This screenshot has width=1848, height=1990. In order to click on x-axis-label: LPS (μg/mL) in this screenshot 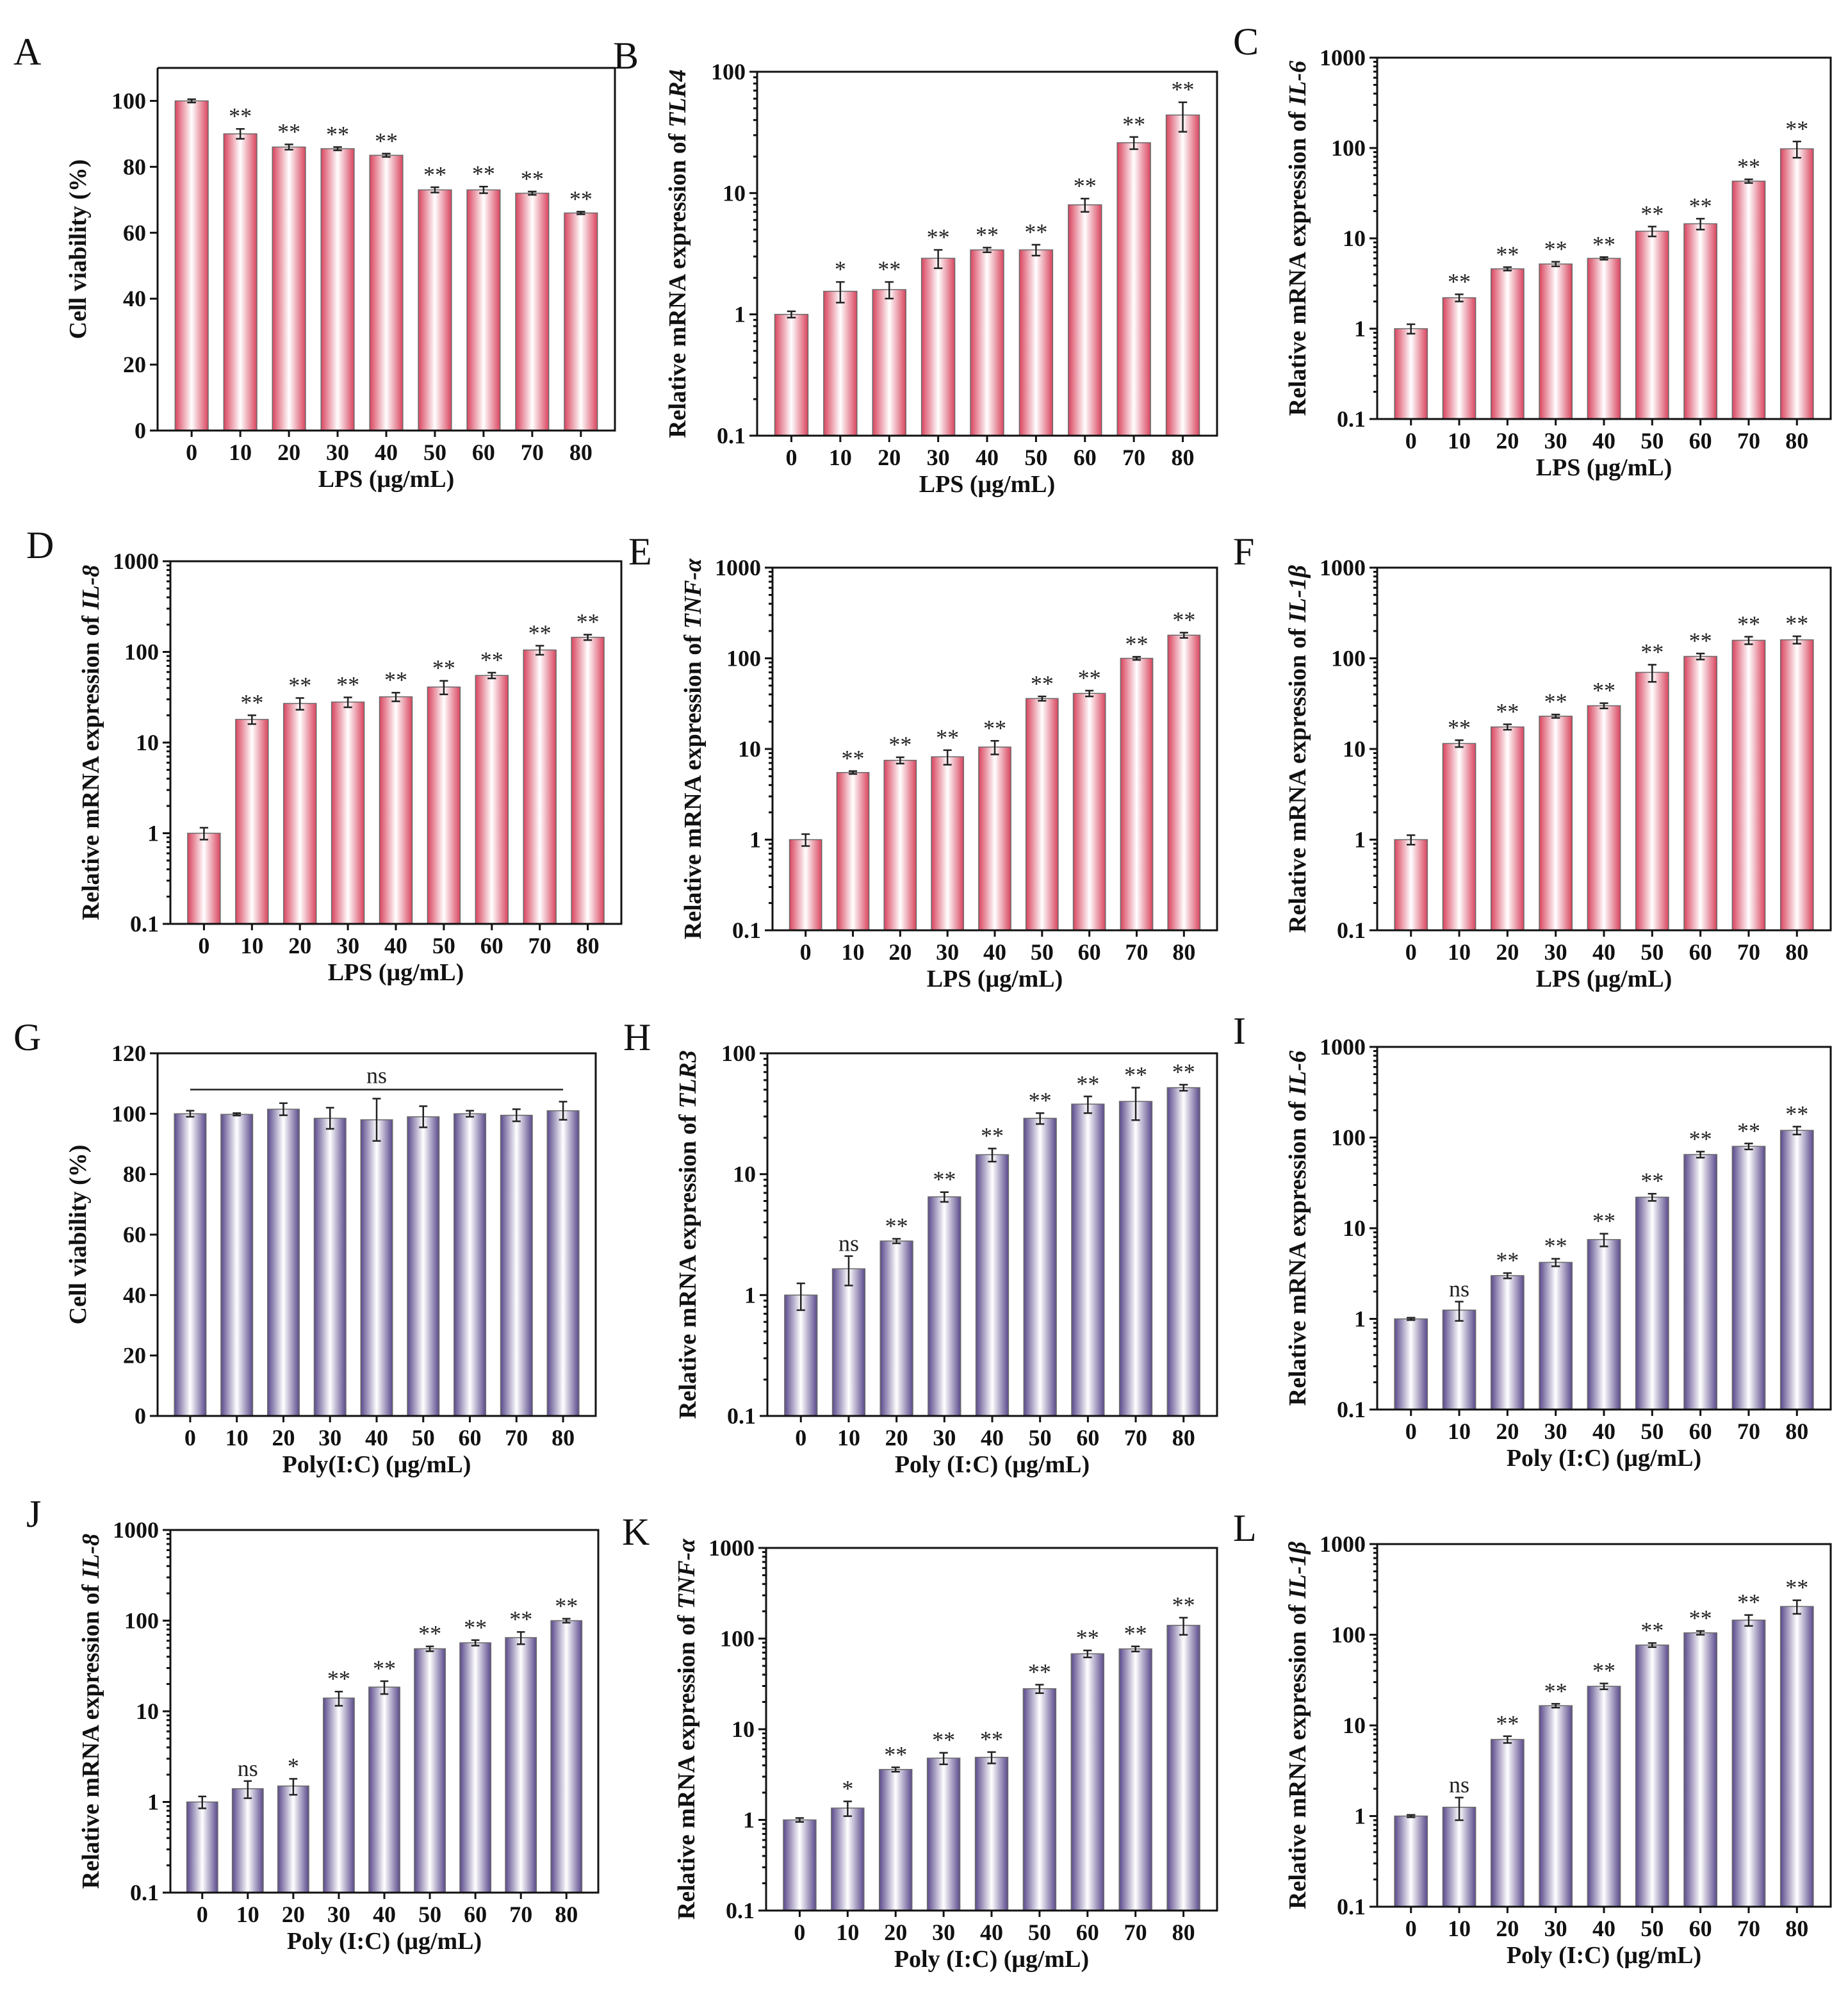, I will do `click(1604, 979)`.